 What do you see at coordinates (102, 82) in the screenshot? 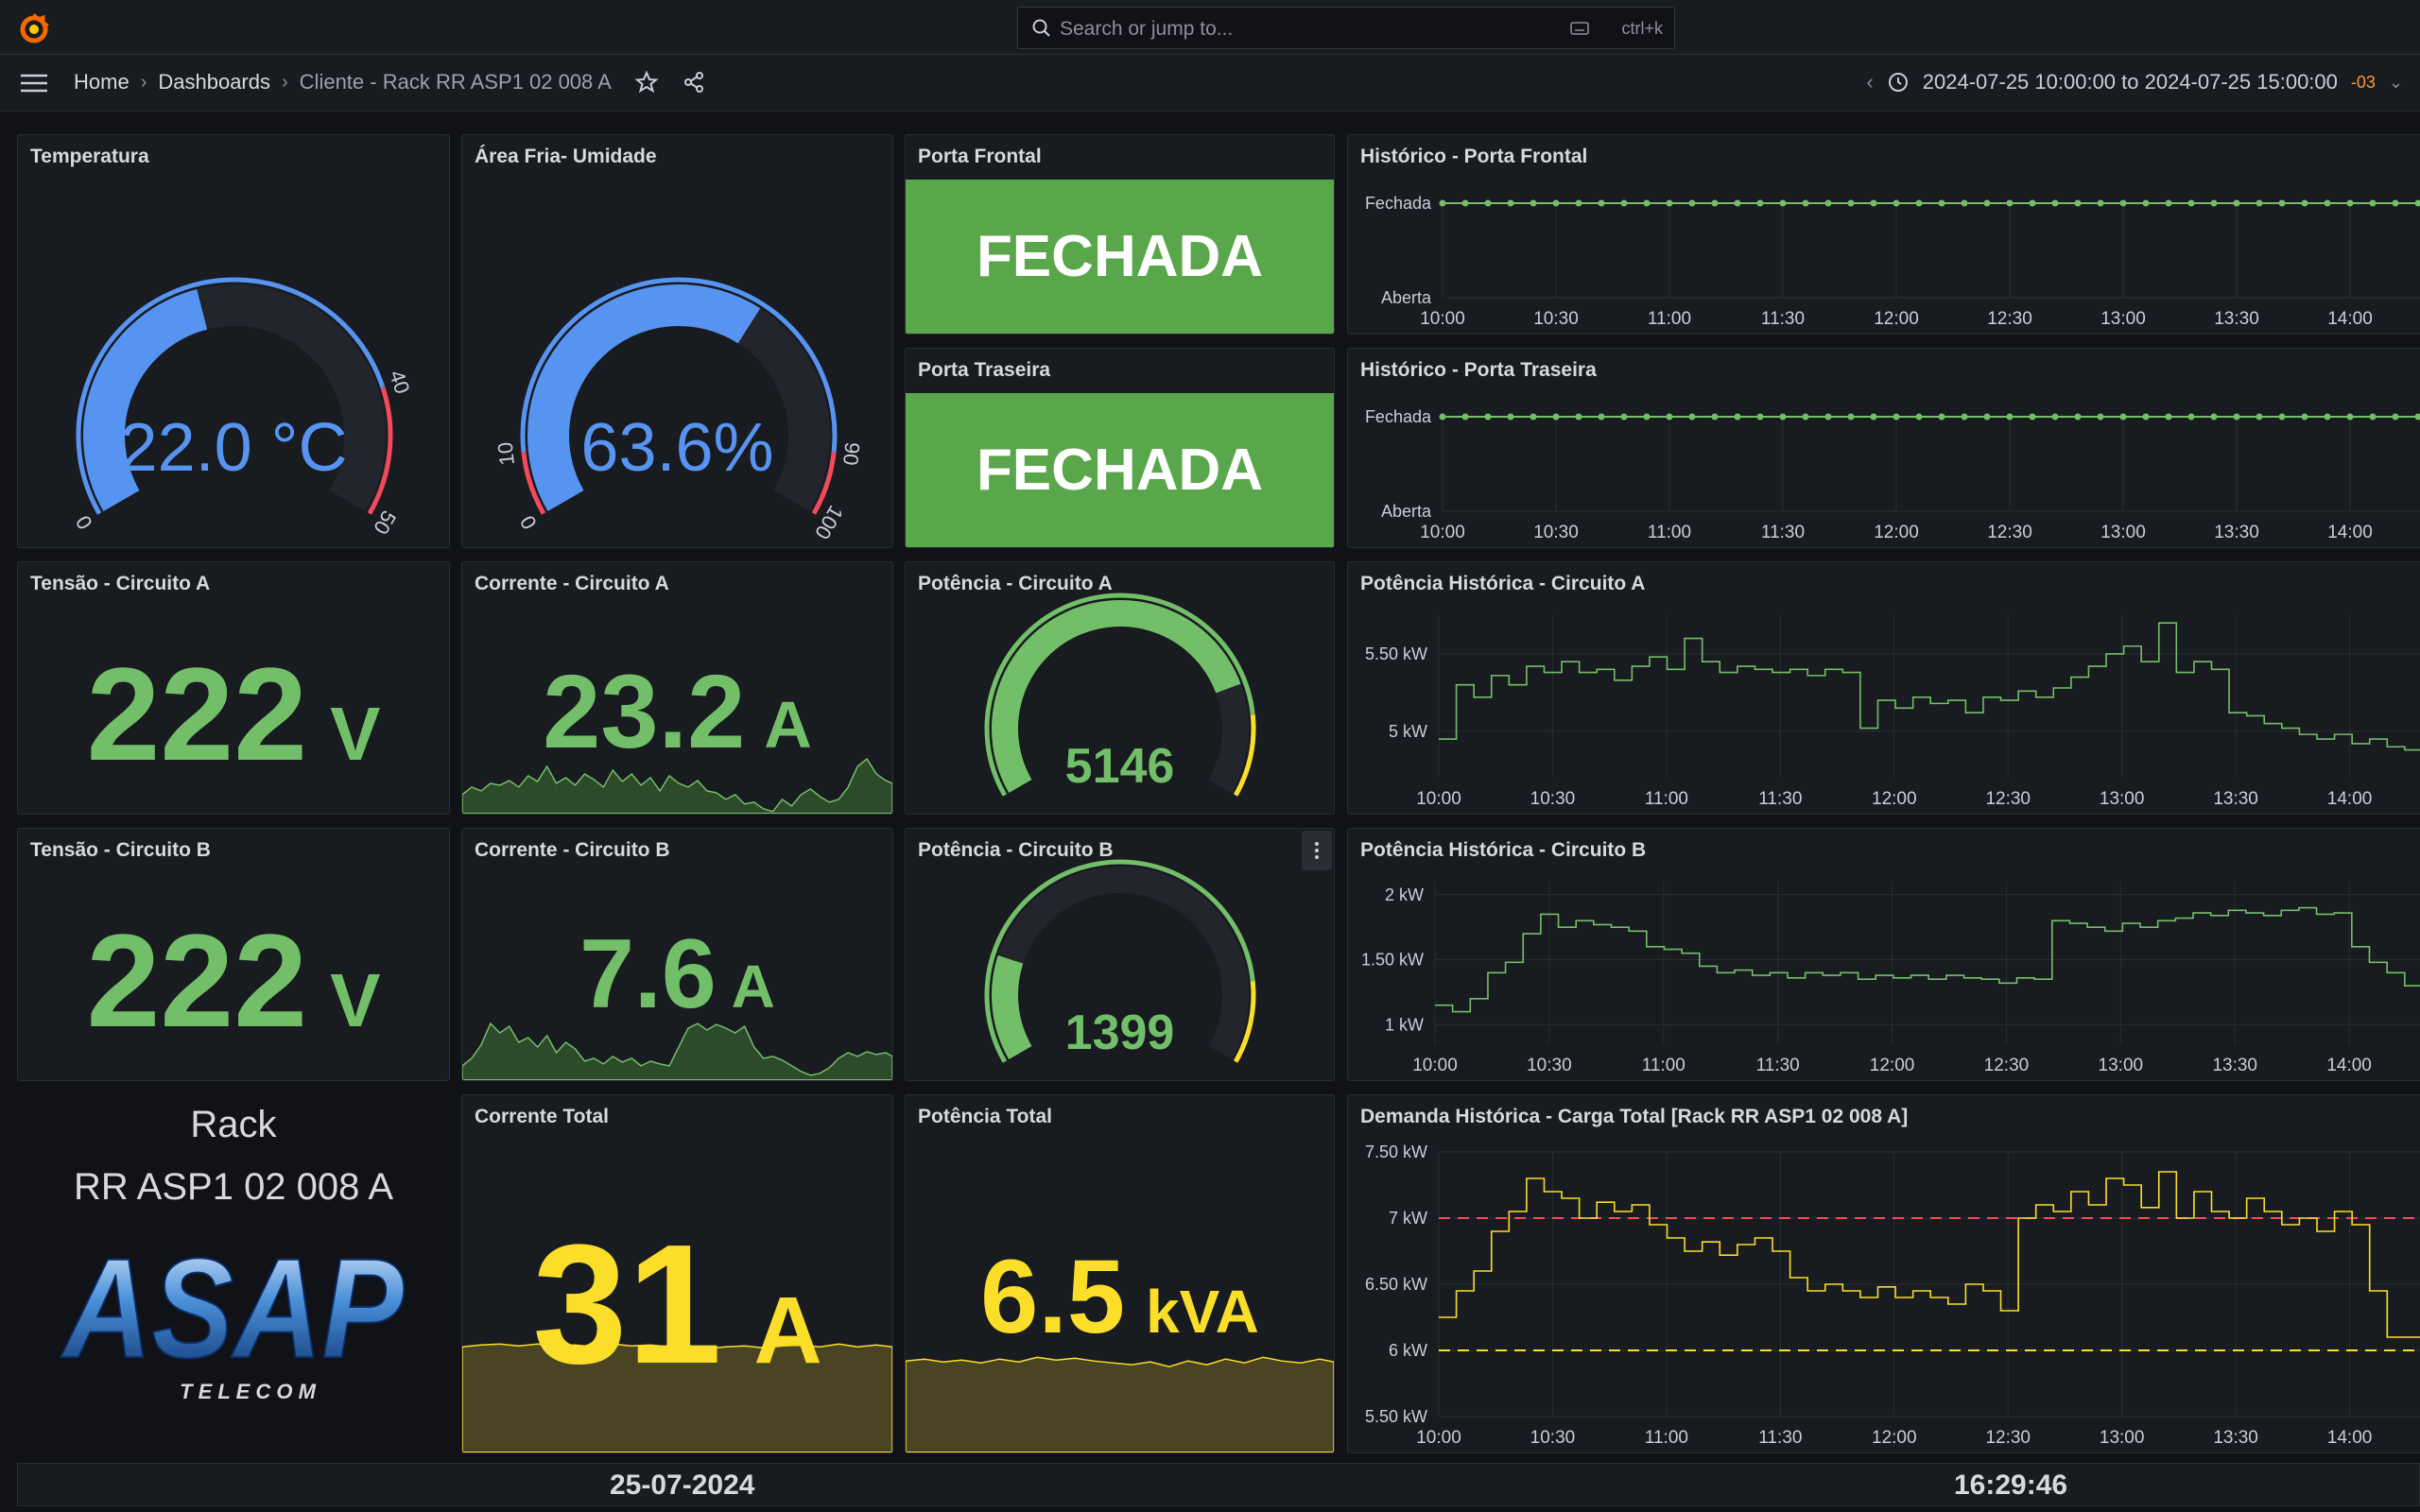
I see `breadcrumb-home: Home` at bounding box center [102, 82].